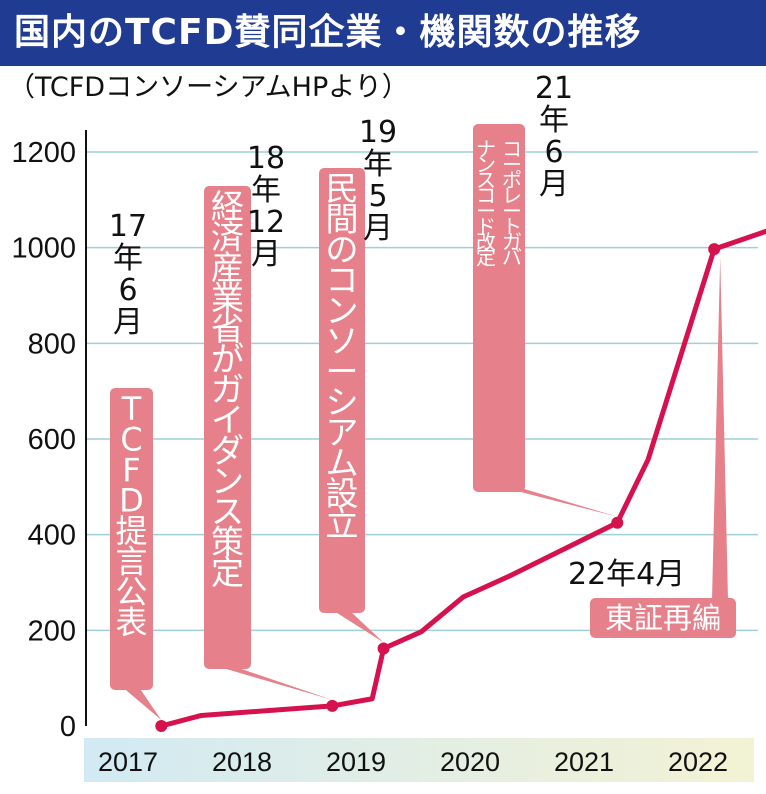  What do you see at coordinates (698, 762) in the screenshot?
I see `x-tick-label: 2022` at bounding box center [698, 762].